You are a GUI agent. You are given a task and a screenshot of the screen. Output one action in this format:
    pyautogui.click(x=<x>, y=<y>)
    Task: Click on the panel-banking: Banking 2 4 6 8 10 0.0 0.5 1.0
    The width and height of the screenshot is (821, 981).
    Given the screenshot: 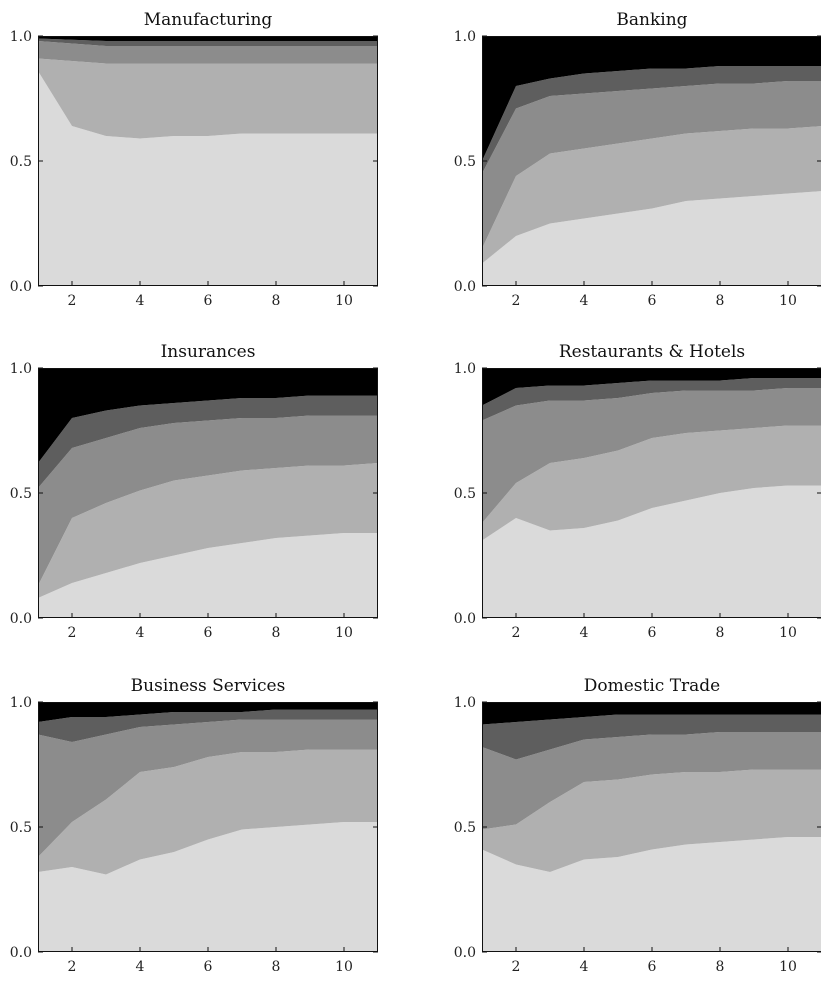 What is the action you would take?
    pyautogui.click(x=637, y=159)
    